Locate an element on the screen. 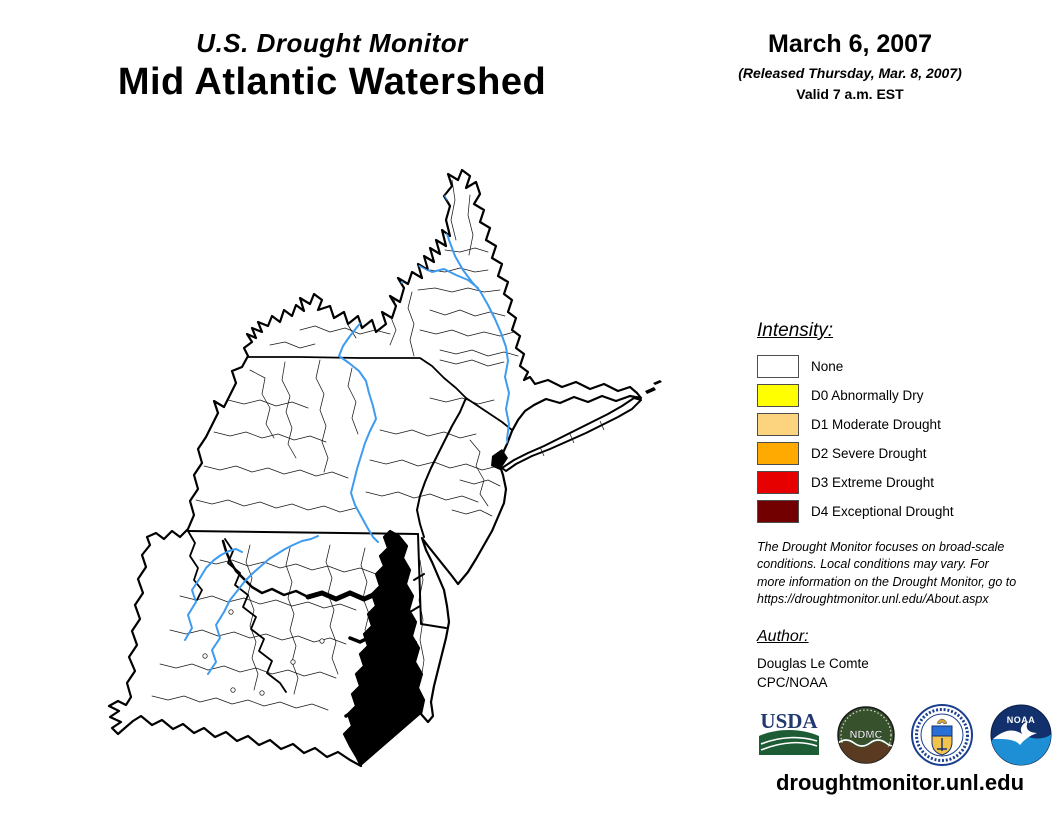 This screenshot has width=1056, height=816. legend-item-d2: D2 Severe Drought is located at coordinates (897, 453).